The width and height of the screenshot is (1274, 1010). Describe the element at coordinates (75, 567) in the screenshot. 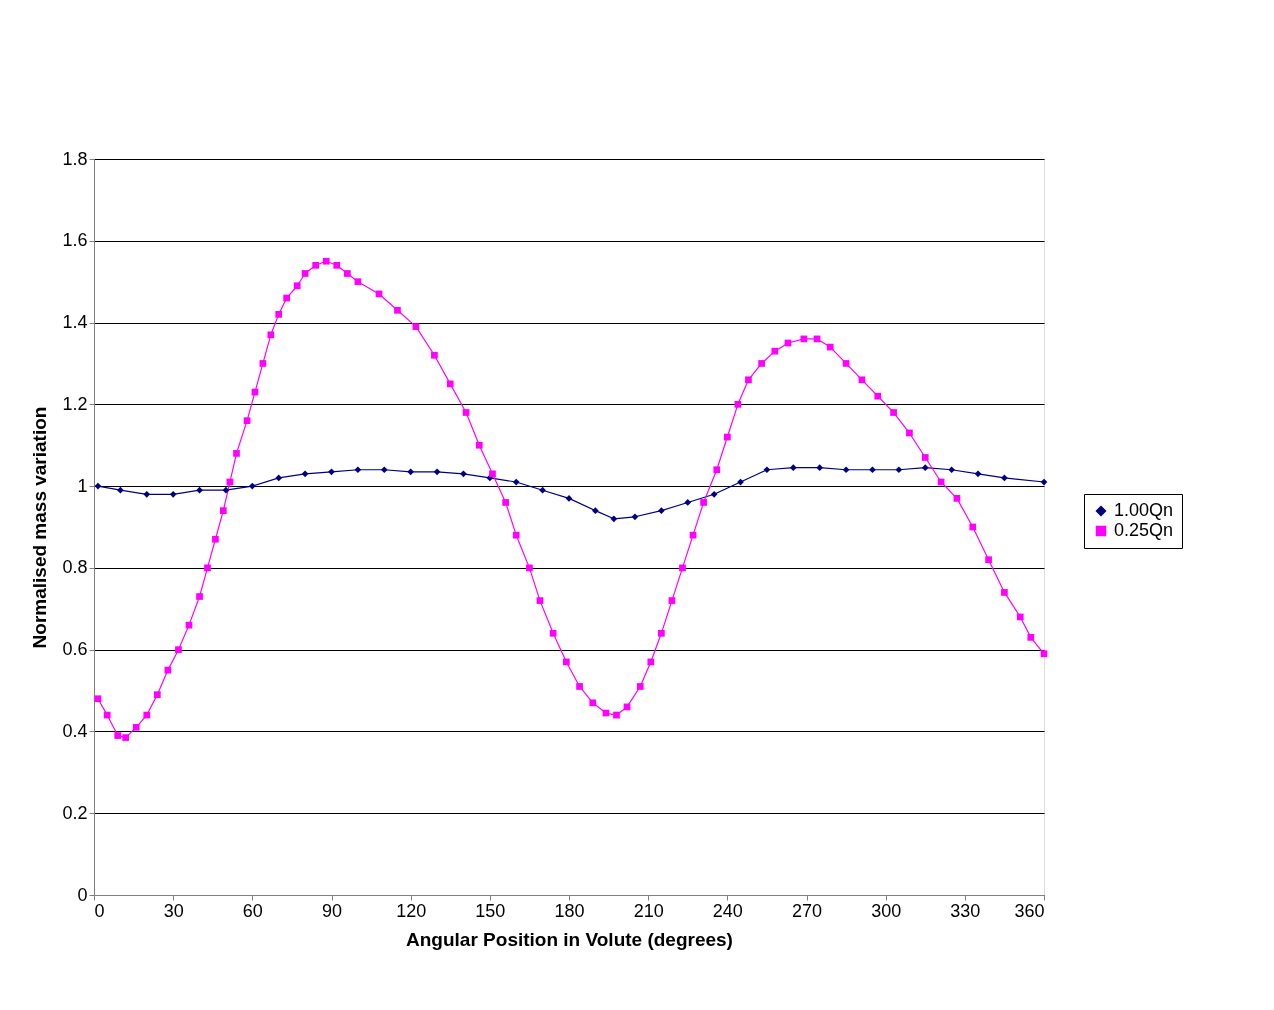

I see `y-tick-label: 0.8` at that location.